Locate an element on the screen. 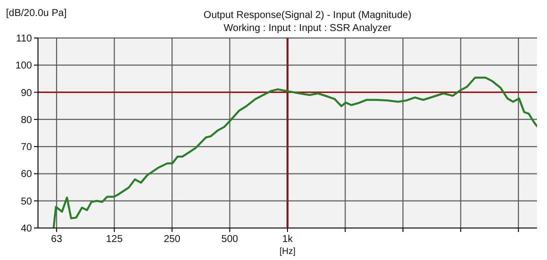 The width and height of the screenshot is (547, 260). x-tick-label: 250 is located at coordinates (172, 239).